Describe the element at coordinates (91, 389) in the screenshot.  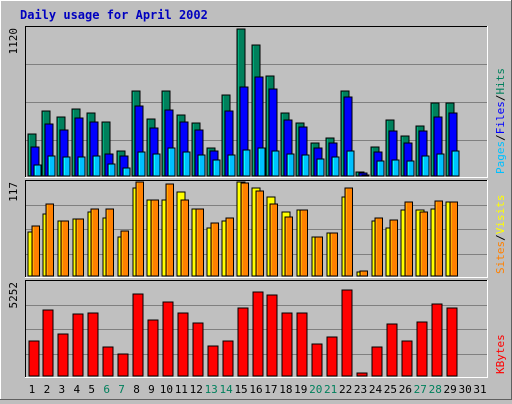
I see `x-tick-label-day-5: 5` at that location.